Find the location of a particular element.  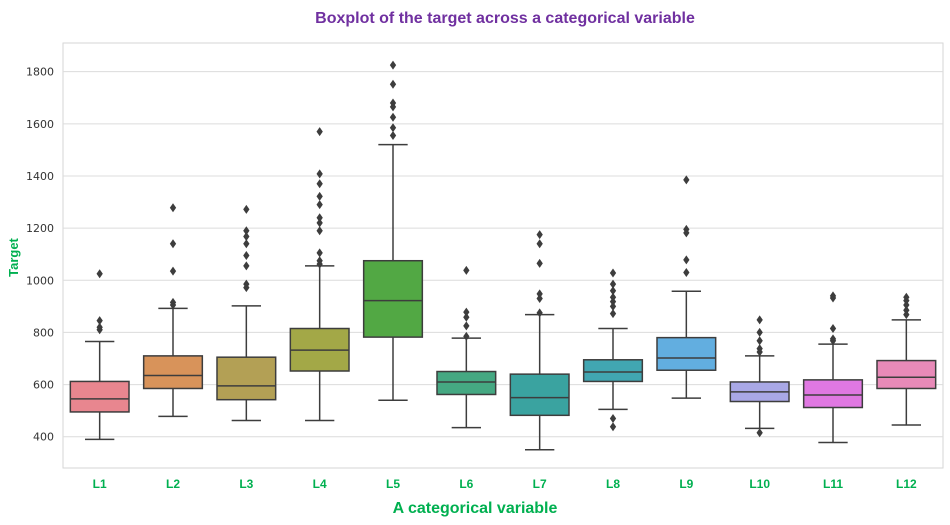

box-l4 is located at coordinates (319, 274).